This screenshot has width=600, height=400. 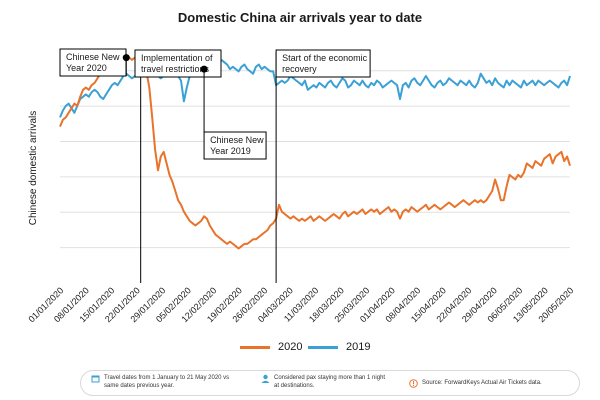 I want to click on cny-2020-label: Chinese New Year 2020, so click(x=93, y=62).